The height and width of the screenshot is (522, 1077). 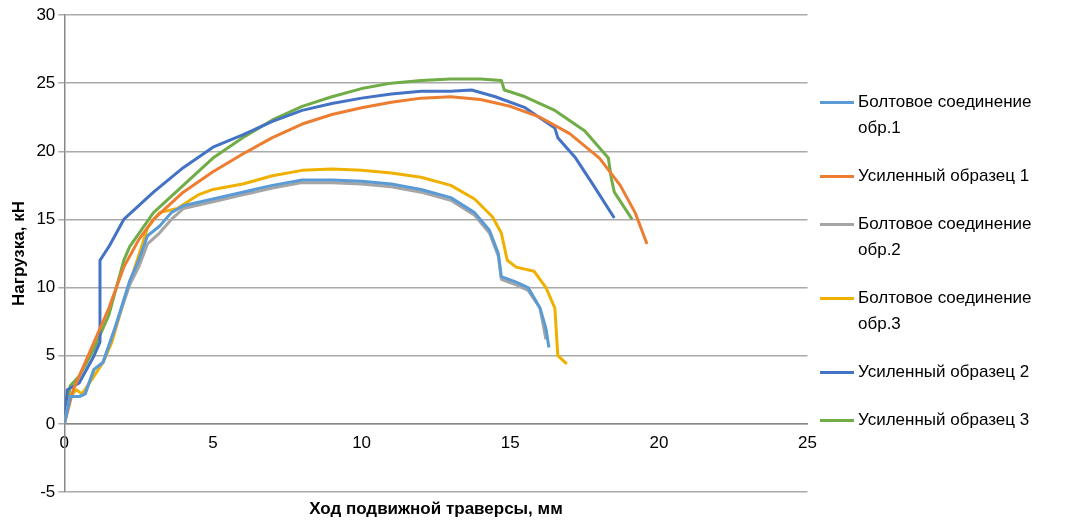 What do you see at coordinates (944, 176) in the screenshot?
I see `legend-label: Усиленный образец 1` at bounding box center [944, 176].